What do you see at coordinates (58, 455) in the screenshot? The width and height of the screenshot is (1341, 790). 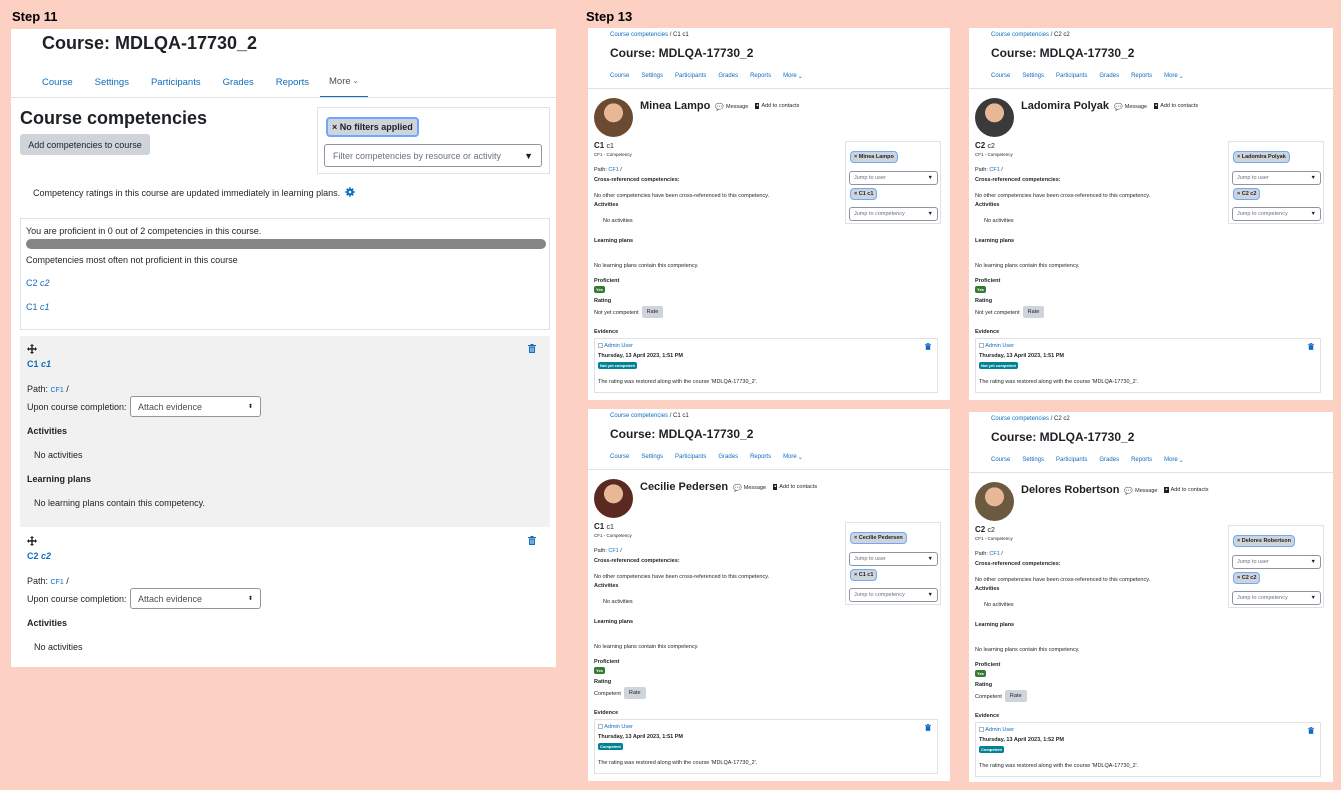 I see `activities-text: No activities` at bounding box center [58, 455].